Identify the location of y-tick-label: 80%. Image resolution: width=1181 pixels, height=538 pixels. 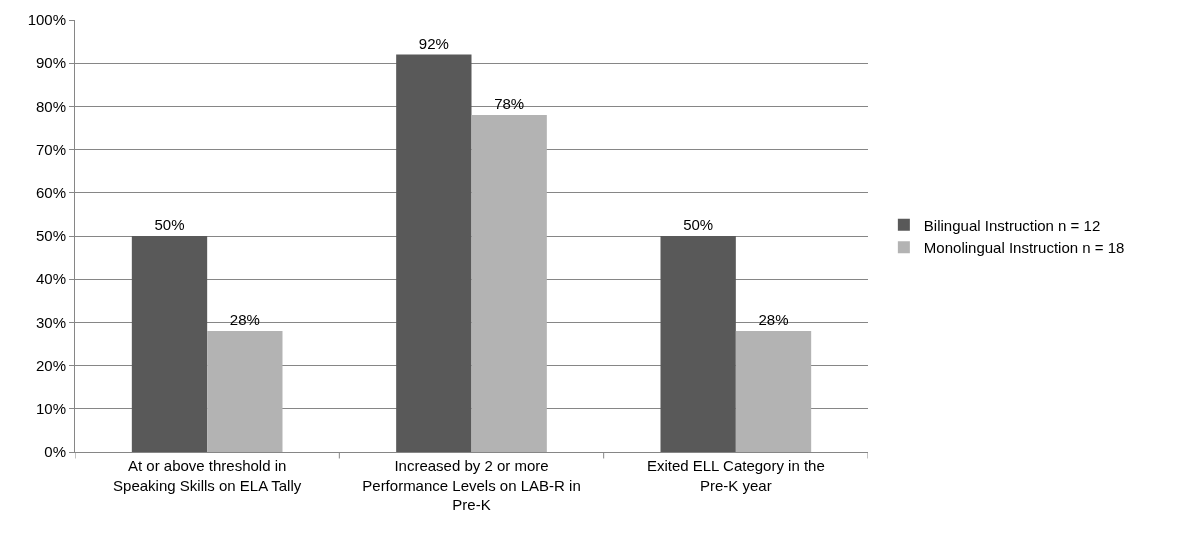
(50, 106).